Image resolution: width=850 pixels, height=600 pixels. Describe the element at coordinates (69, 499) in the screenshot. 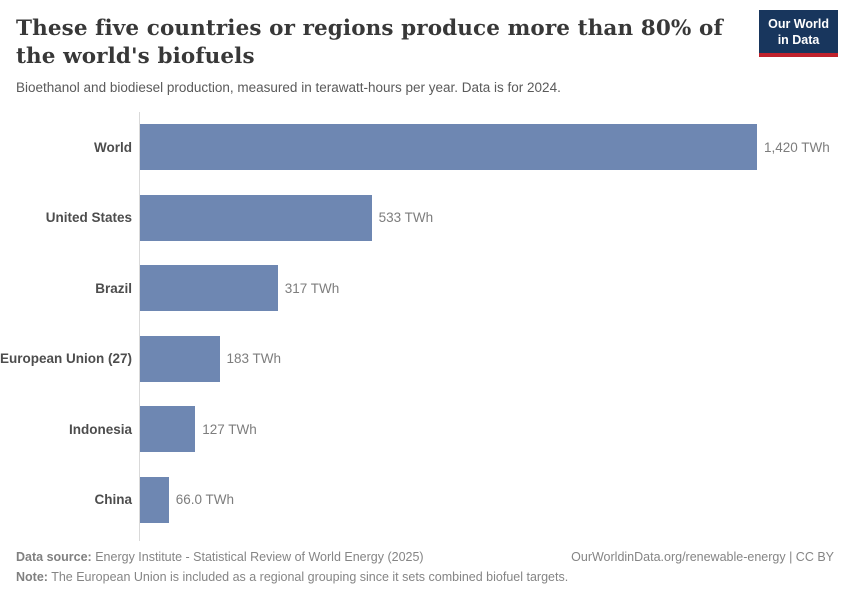

I see `category-label-row: China` at that location.